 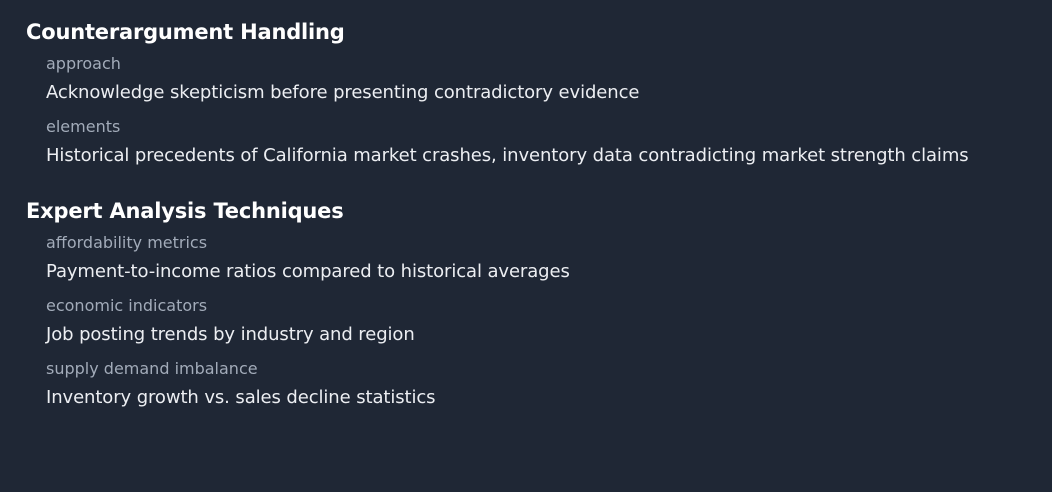 What do you see at coordinates (185, 211) in the screenshot?
I see `section-title: Expert Analysis Techniques` at bounding box center [185, 211].